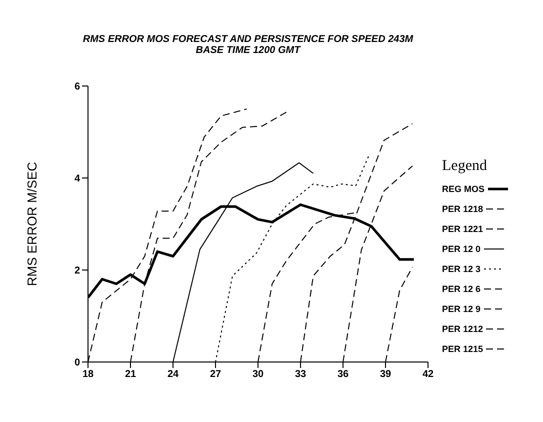 This screenshot has height=422, width=543. I want to click on legend-label: PER 12 3, so click(461, 269).